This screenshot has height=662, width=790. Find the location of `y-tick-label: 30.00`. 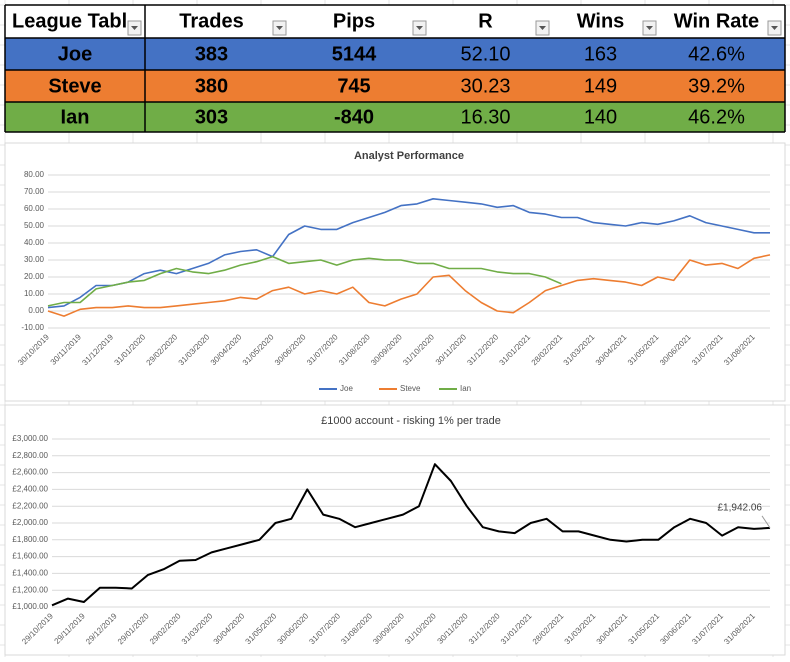

y-tick-label: 30.00 is located at coordinates (34, 259).